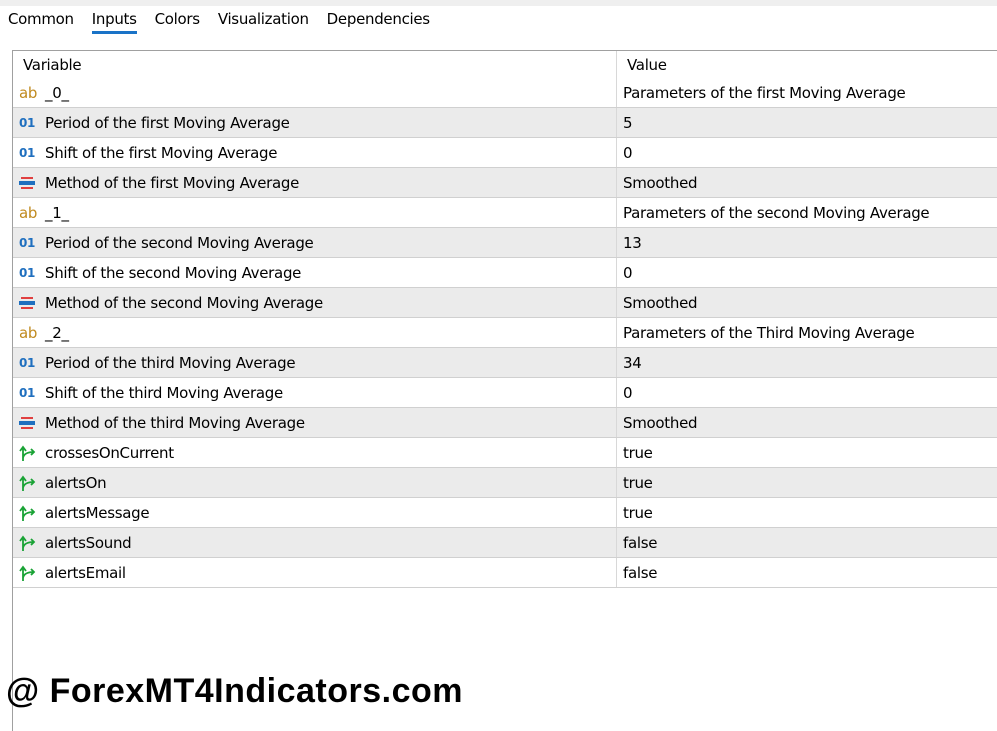 The height and width of the screenshot is (731, 997). Describe the element at coordinates (235, 691) in the screenshot. I see `watermark: @ ForexMT4Indicators.com` at that location.